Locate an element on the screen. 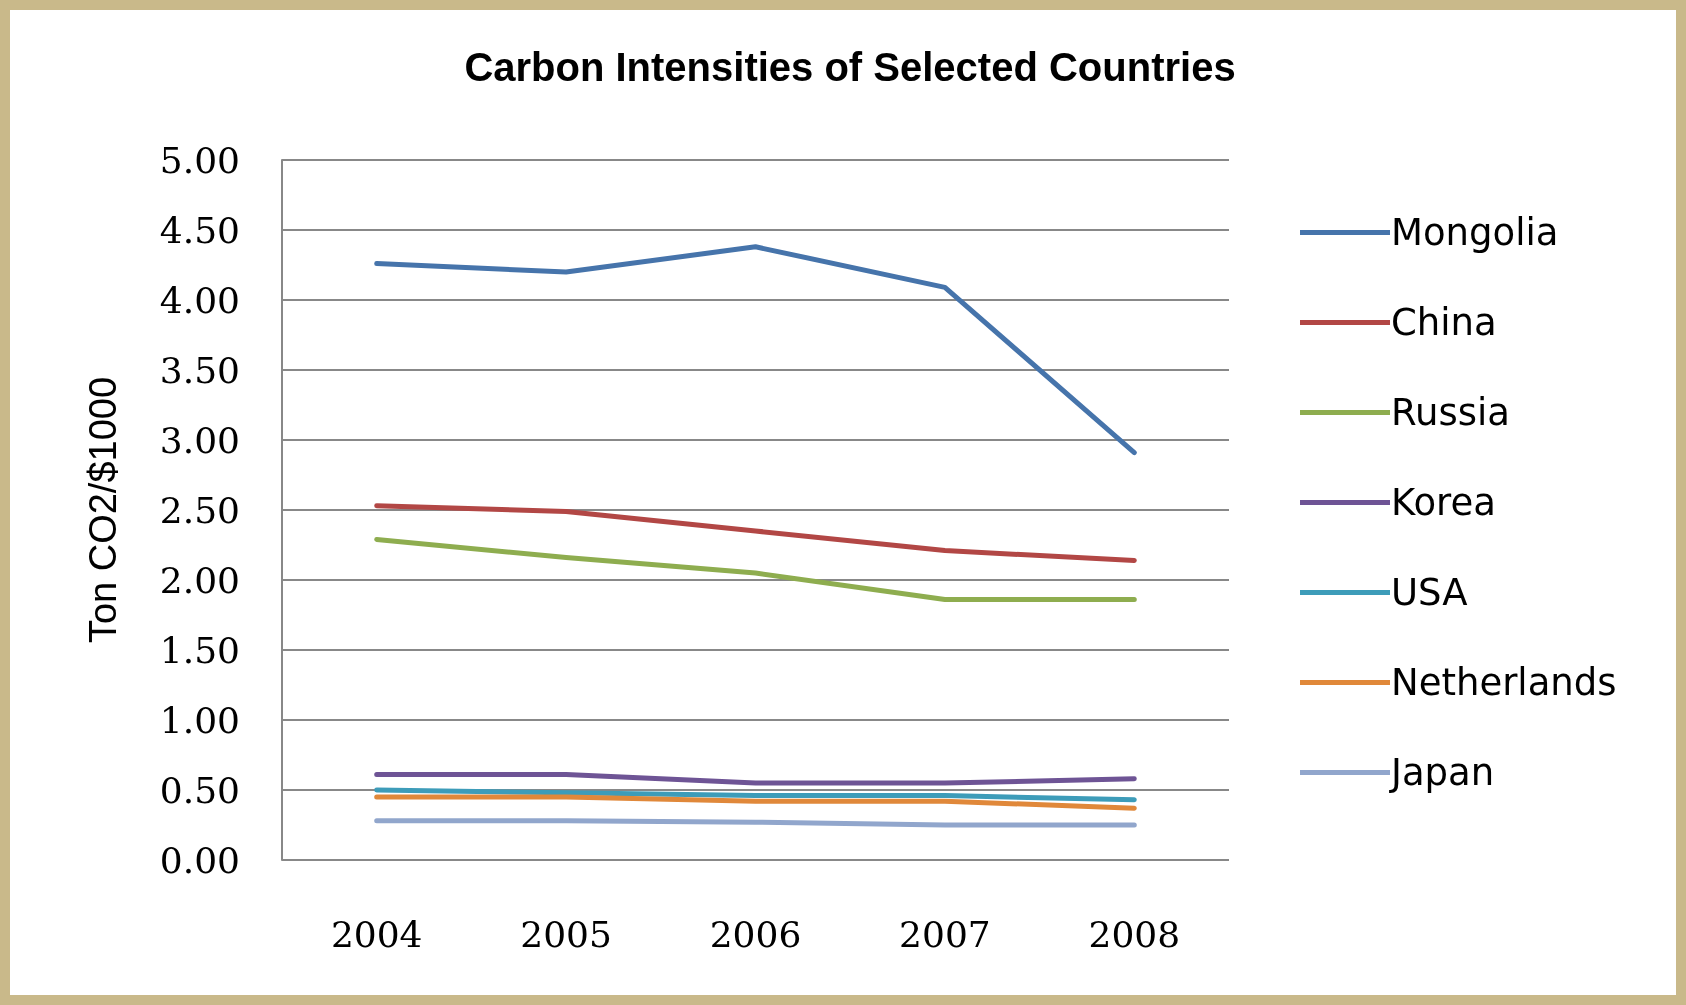  y-axis-title: Ton CO2/$1000 is located at coordinates (103, 510).